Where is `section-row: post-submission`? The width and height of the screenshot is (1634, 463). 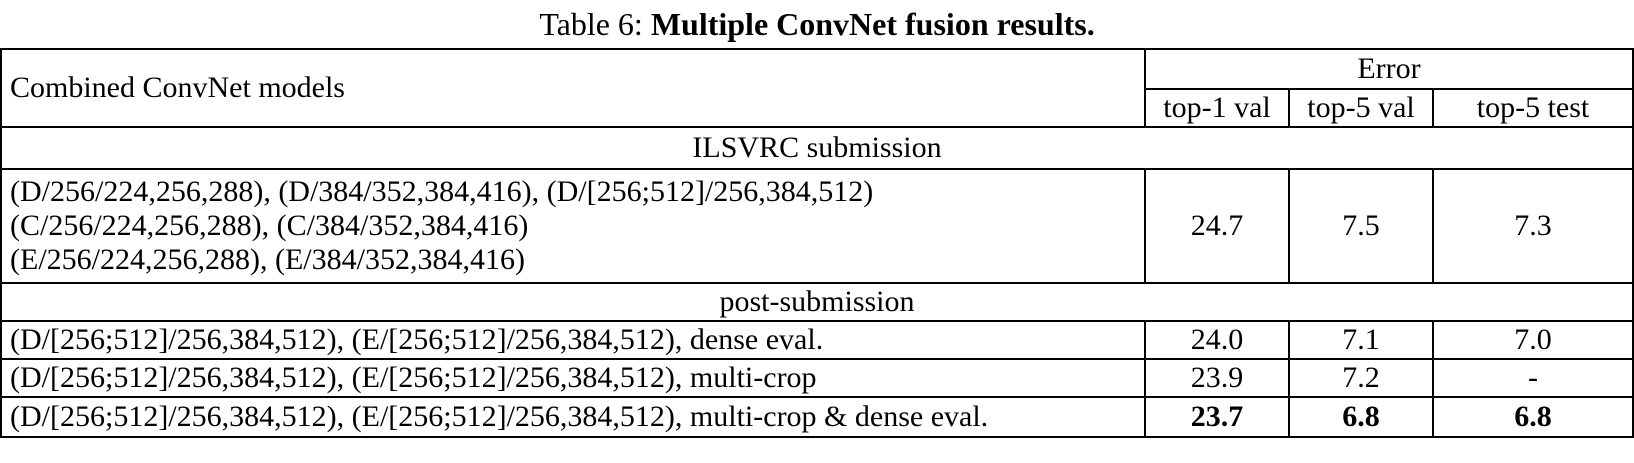 section-row: post-submission is located at coordinates (817, 302).